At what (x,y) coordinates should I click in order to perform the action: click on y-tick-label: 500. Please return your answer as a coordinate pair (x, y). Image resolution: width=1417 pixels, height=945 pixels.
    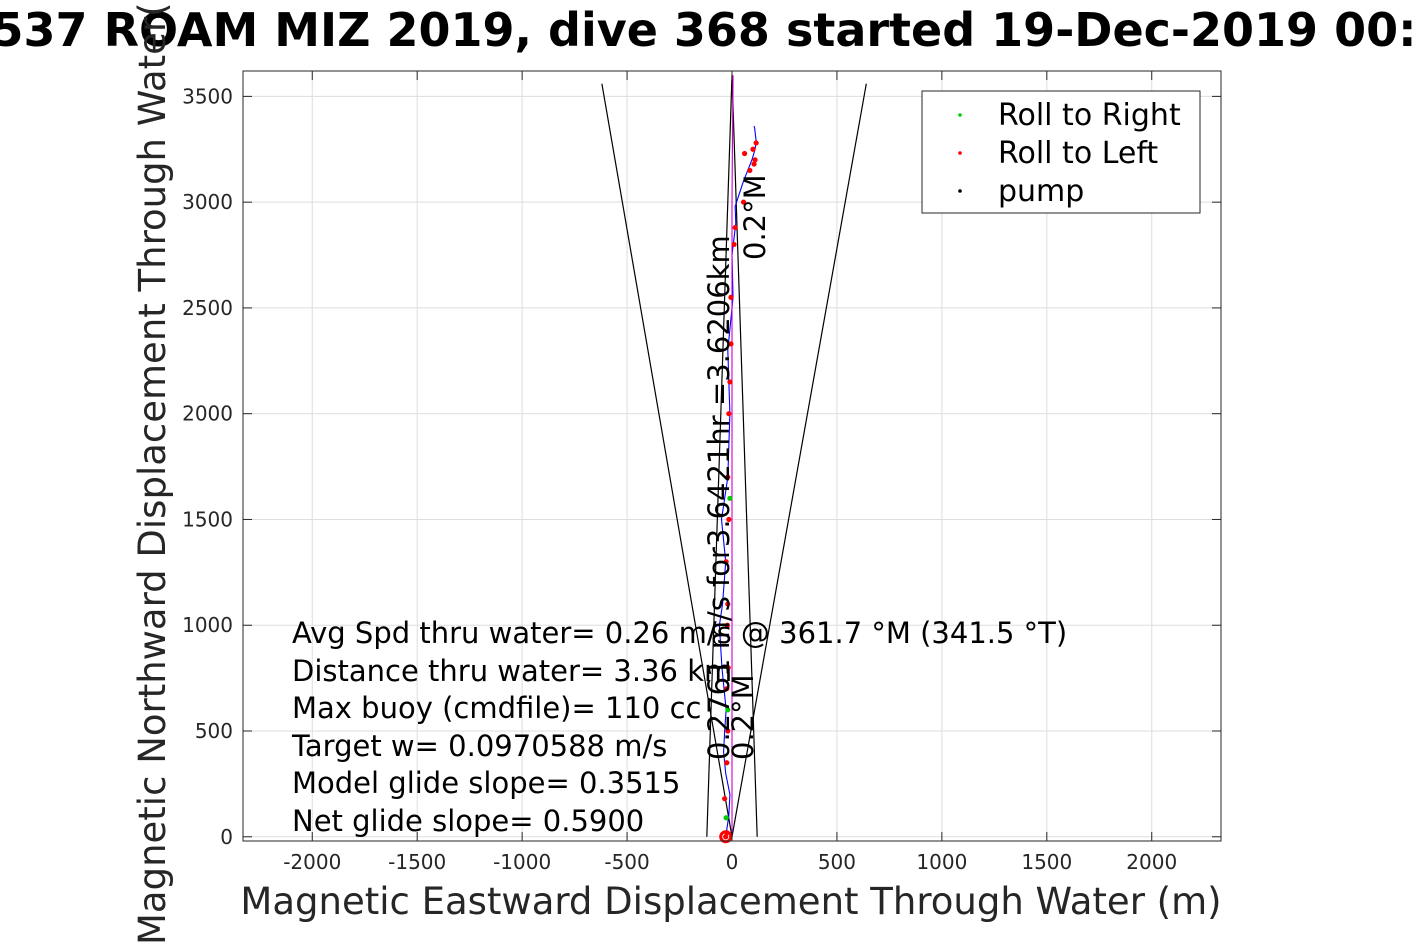
    Looking at the image, I should click on (214, 731).